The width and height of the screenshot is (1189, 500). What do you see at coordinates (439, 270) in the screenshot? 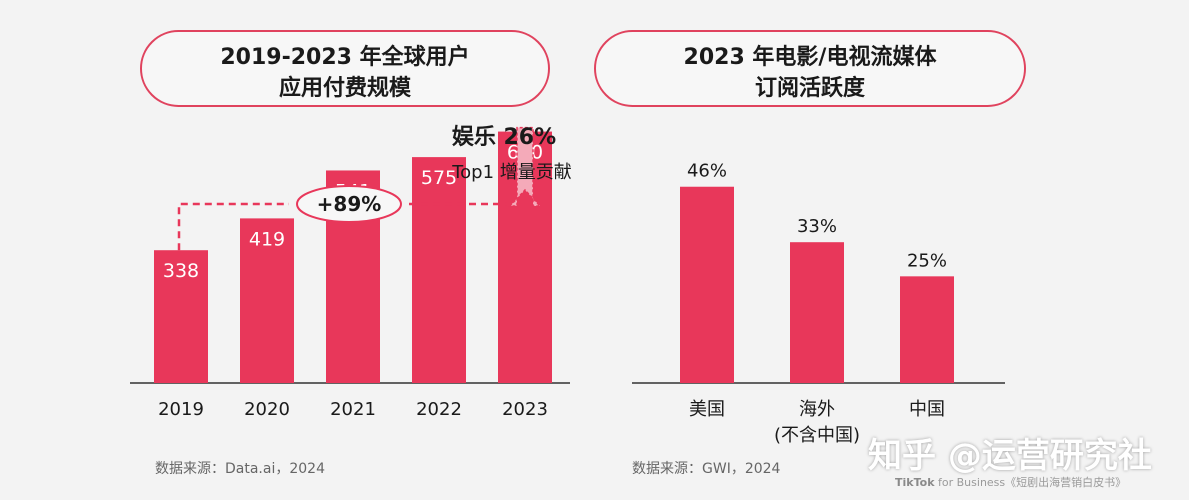
I see `left-bar-2022` at bounding box center [439, 270].